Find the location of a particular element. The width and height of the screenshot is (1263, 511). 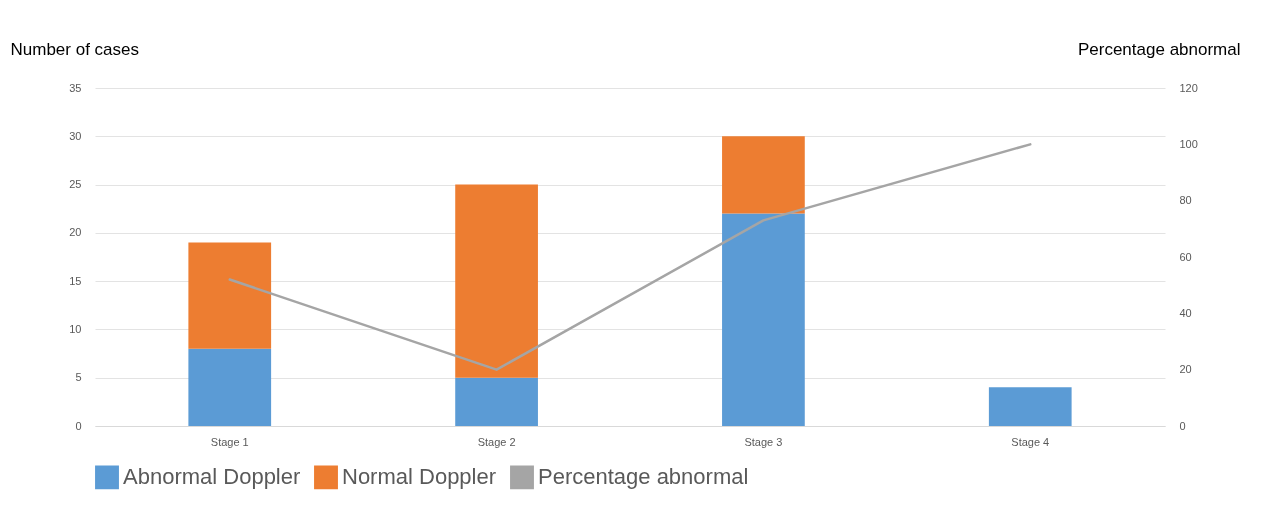

x-tick-label: Stage 2 is located at coordinates (496, 441).